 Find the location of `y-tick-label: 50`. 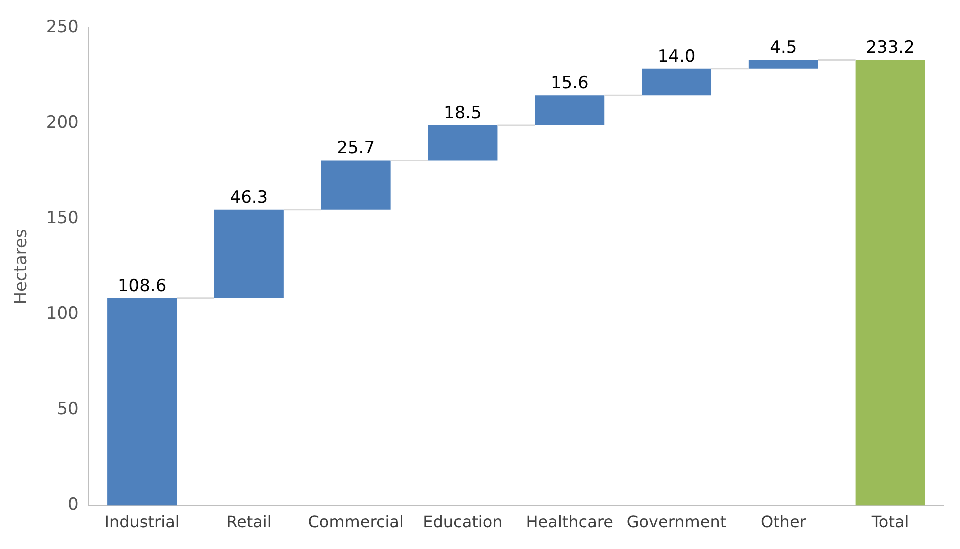

y-tick-label: 50 is located at coordinates (68, 410).